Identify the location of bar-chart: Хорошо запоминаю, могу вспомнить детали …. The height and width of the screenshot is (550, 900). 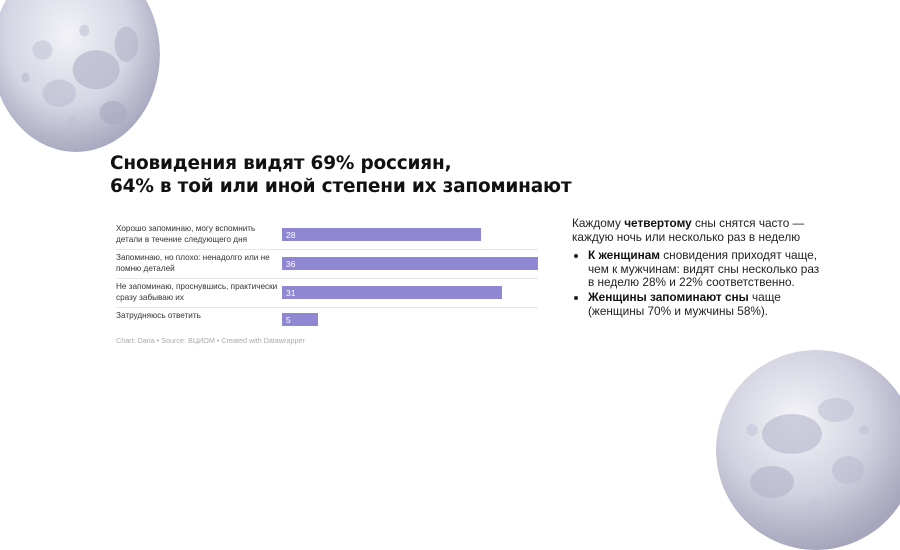
(327, 275).